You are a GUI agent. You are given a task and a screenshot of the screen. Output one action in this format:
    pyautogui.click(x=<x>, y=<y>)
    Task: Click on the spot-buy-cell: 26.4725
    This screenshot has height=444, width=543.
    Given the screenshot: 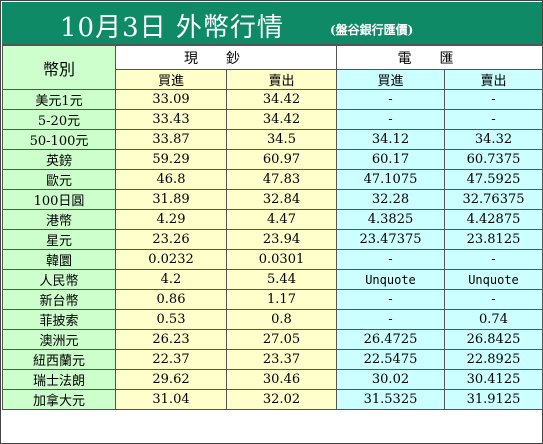 What is the action you would take?
    pyautogui.click(x=390, y=339)
    